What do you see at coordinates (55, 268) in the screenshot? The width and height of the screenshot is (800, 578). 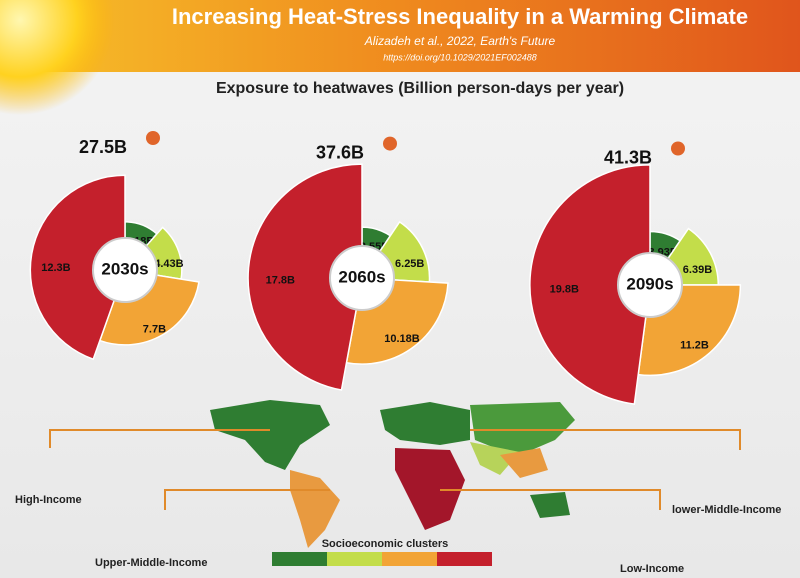 I see `value-label: 12.3B` at bounding box center [55, 268].